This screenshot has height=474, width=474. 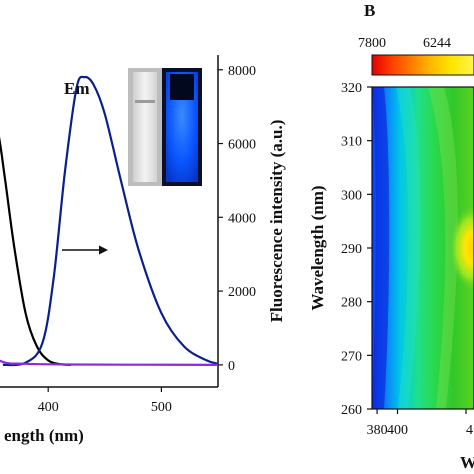 I want to click on right-y-axis-label: Wavelength (nm), so click(x=317, y=247).